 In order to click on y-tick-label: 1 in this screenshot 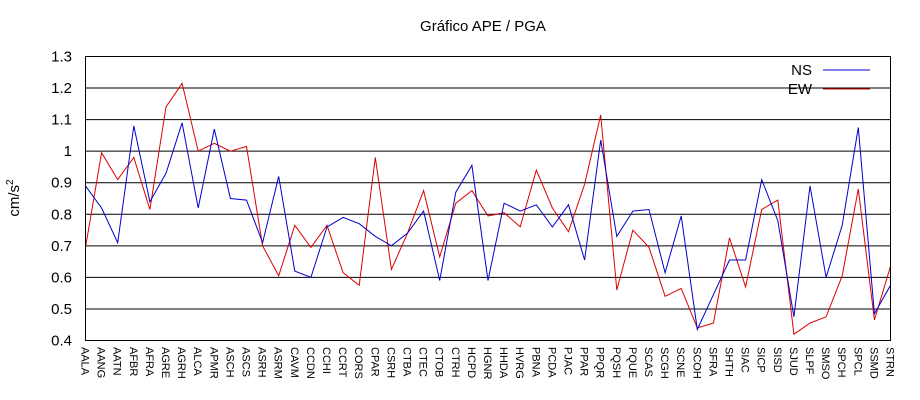, I will do `click(68, 151)`.